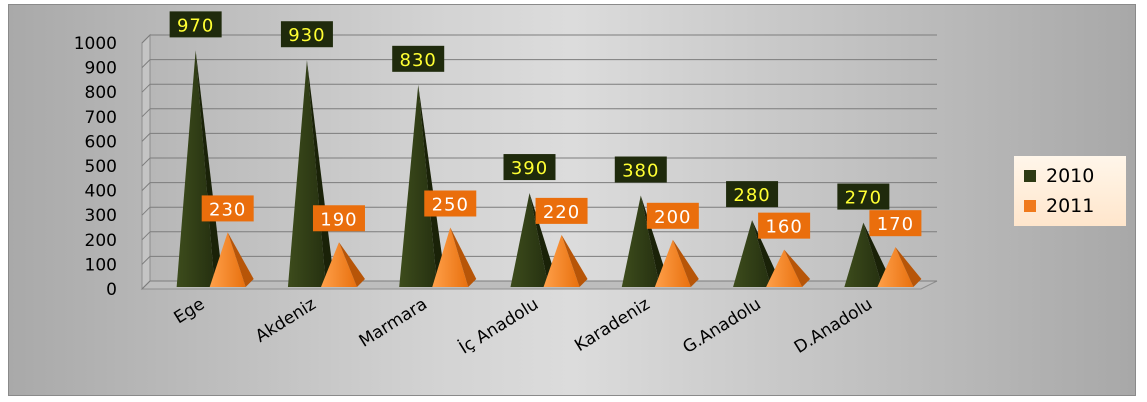 Image resolution: width=1147 pixels, height=402 pixels. Describe the element at coordinates (101, 167) in the screenshot. I see `y-tick-label: 500` at that location.